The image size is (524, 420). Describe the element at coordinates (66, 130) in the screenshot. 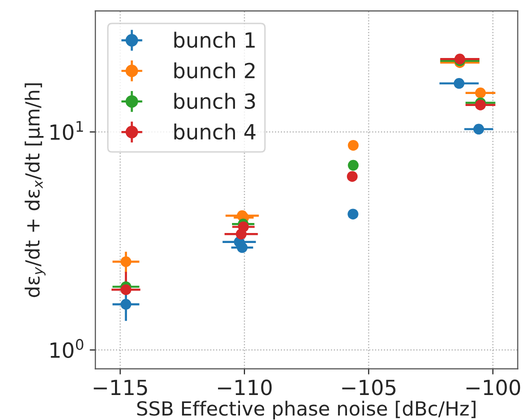

I see `y-tick-label: 10$^{1}$` at that location.